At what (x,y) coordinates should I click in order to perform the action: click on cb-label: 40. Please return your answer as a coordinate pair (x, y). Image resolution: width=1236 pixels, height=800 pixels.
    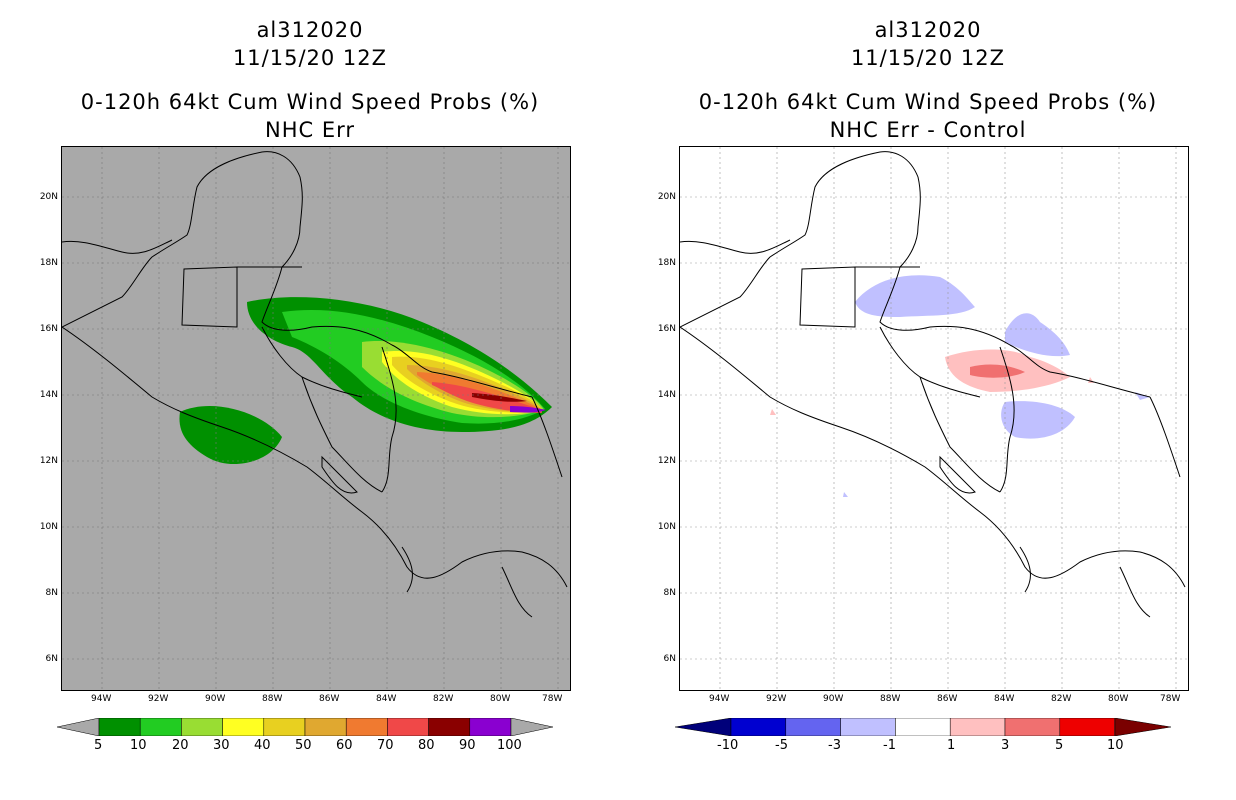
    Looking at the image, I should click on (262, 745).